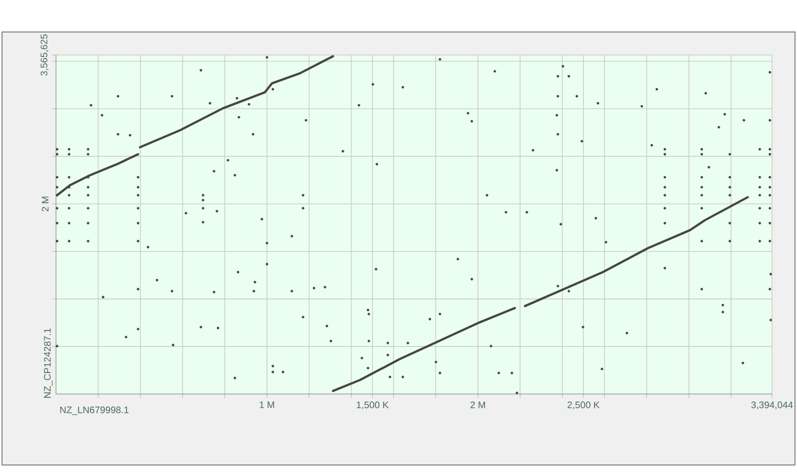 The height and width of the screenshot is (473, 797). I want to click on y-axis-title: NZ_CP124287.1, so click(48, 363).